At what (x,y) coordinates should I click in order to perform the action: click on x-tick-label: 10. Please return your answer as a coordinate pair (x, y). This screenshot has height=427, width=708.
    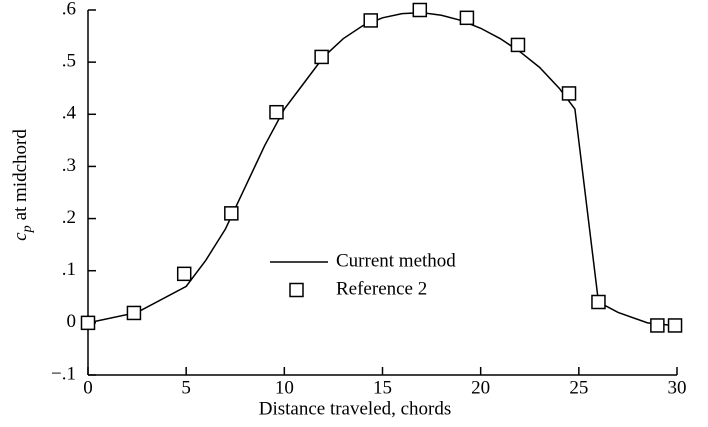
    Looking at the image, I should click on (284, 387).